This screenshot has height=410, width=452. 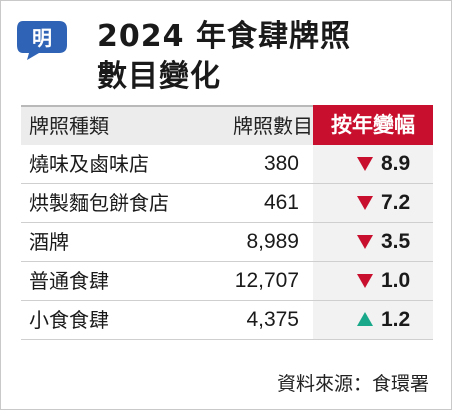 What do you see at coordinates (266, 280) in the screenshot?
I see `license-count-value: 12,707` at bounding box center [266, 280].